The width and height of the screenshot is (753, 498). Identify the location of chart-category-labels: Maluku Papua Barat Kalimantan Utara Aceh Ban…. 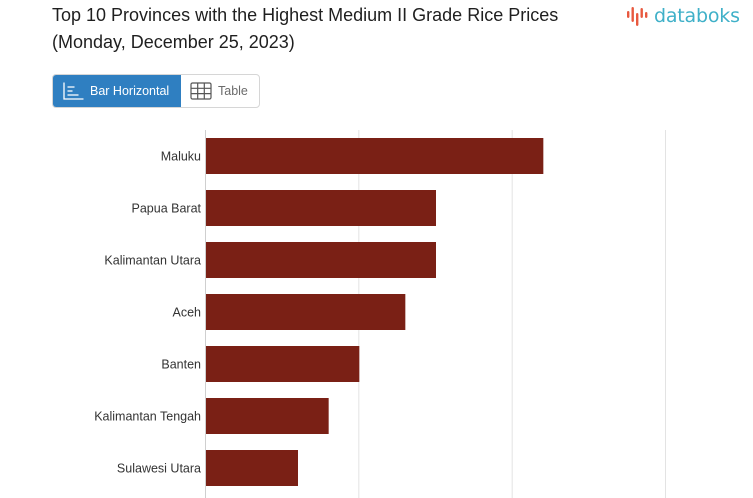
(147, 313).